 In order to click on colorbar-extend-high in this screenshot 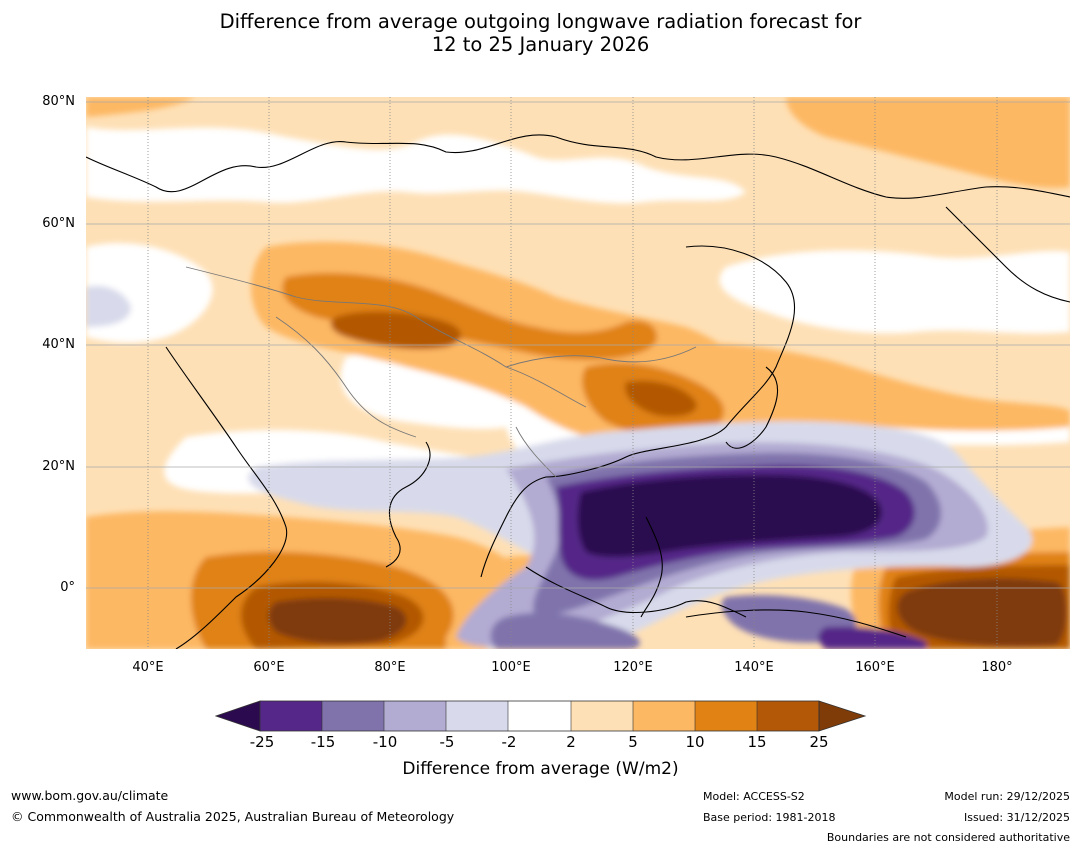, I will do `click(842, 716)`.